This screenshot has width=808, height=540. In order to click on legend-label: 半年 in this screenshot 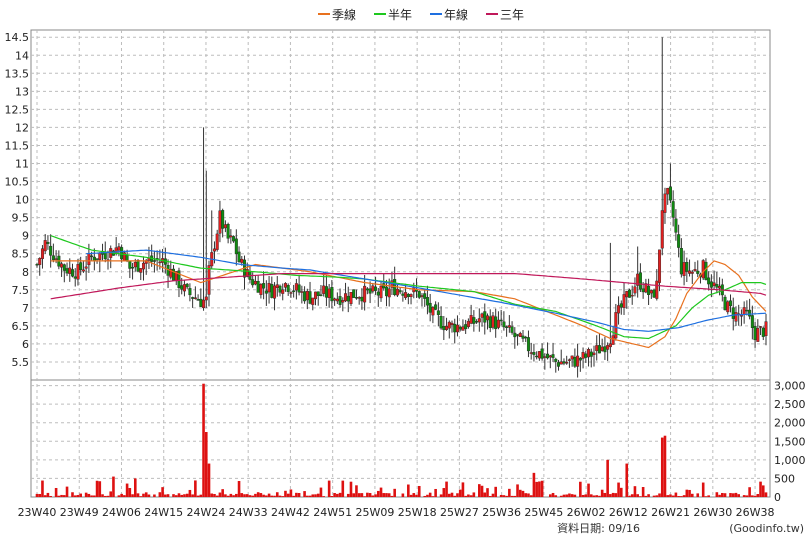, I will do `click(400, 15)`.